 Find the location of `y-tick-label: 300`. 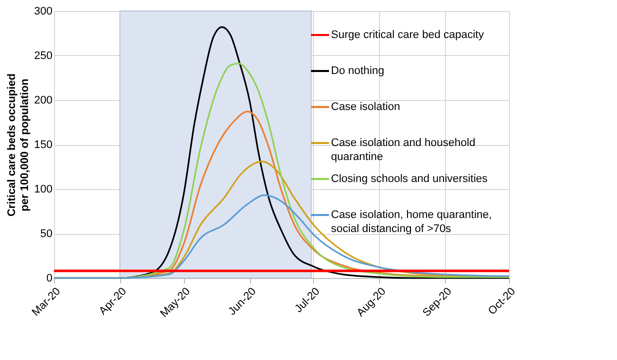

y-tick-label: 300 is located at coordinates (43, 12).